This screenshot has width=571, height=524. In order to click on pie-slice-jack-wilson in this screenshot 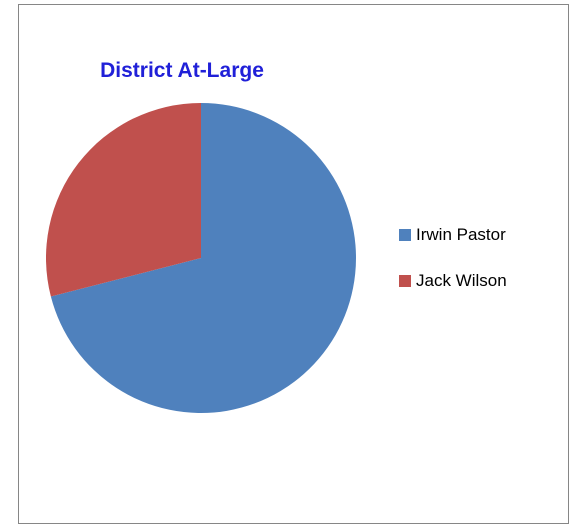, I will do `click(123, 199)`.